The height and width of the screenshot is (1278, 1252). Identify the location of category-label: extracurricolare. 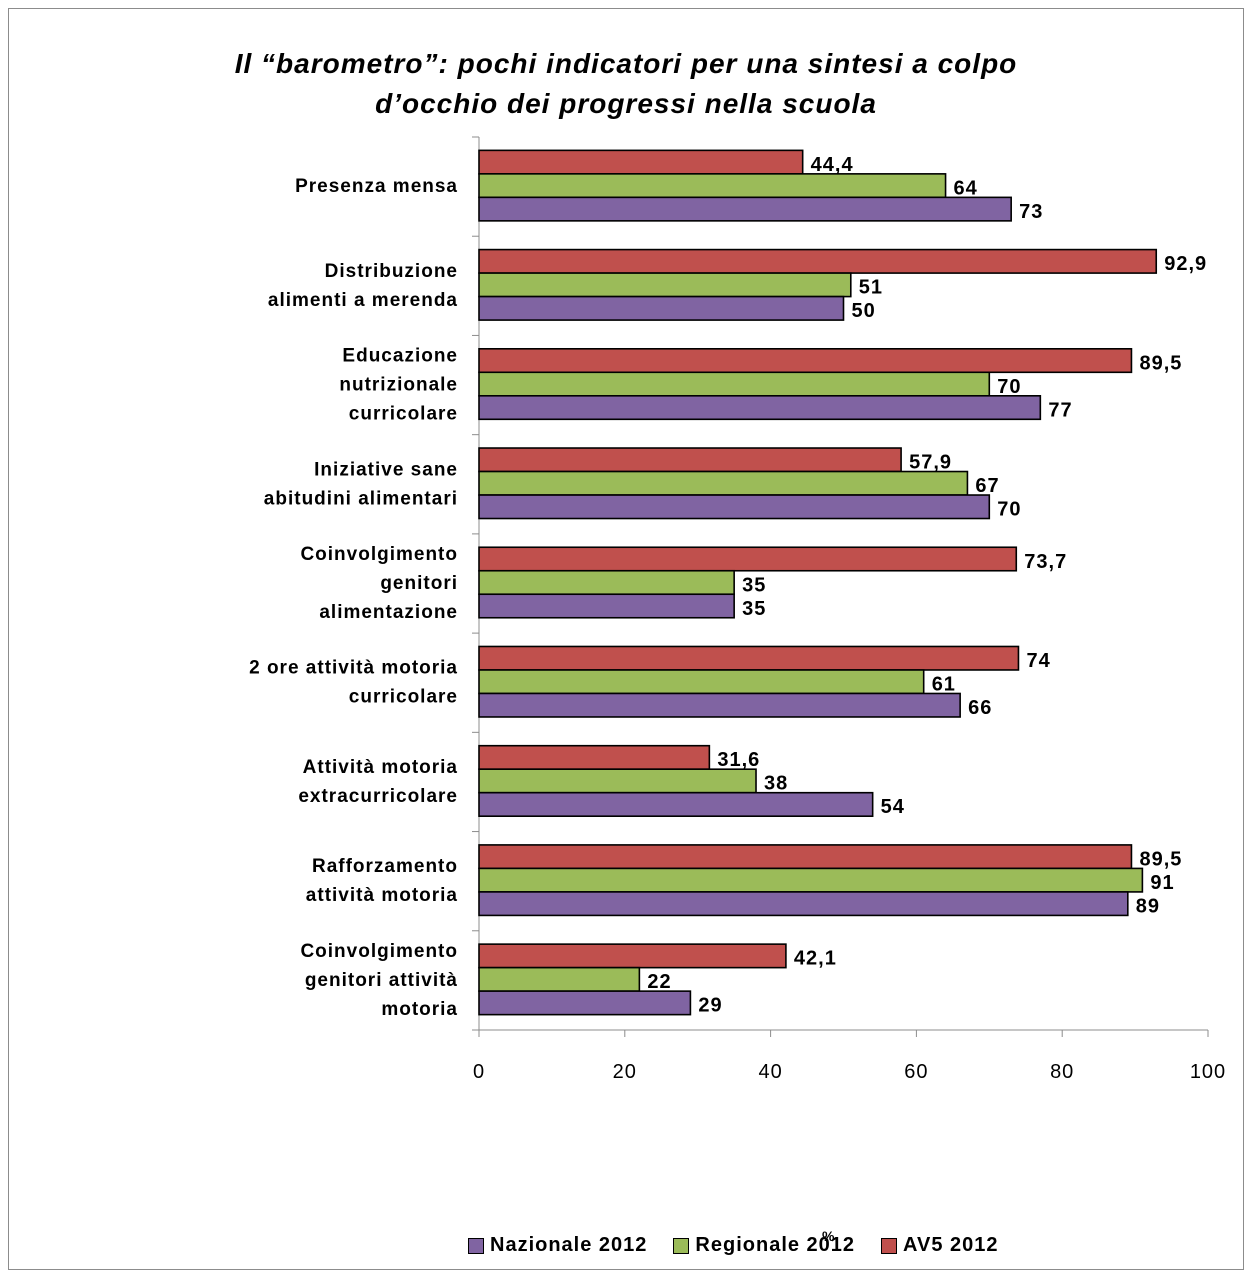
(378, 796).